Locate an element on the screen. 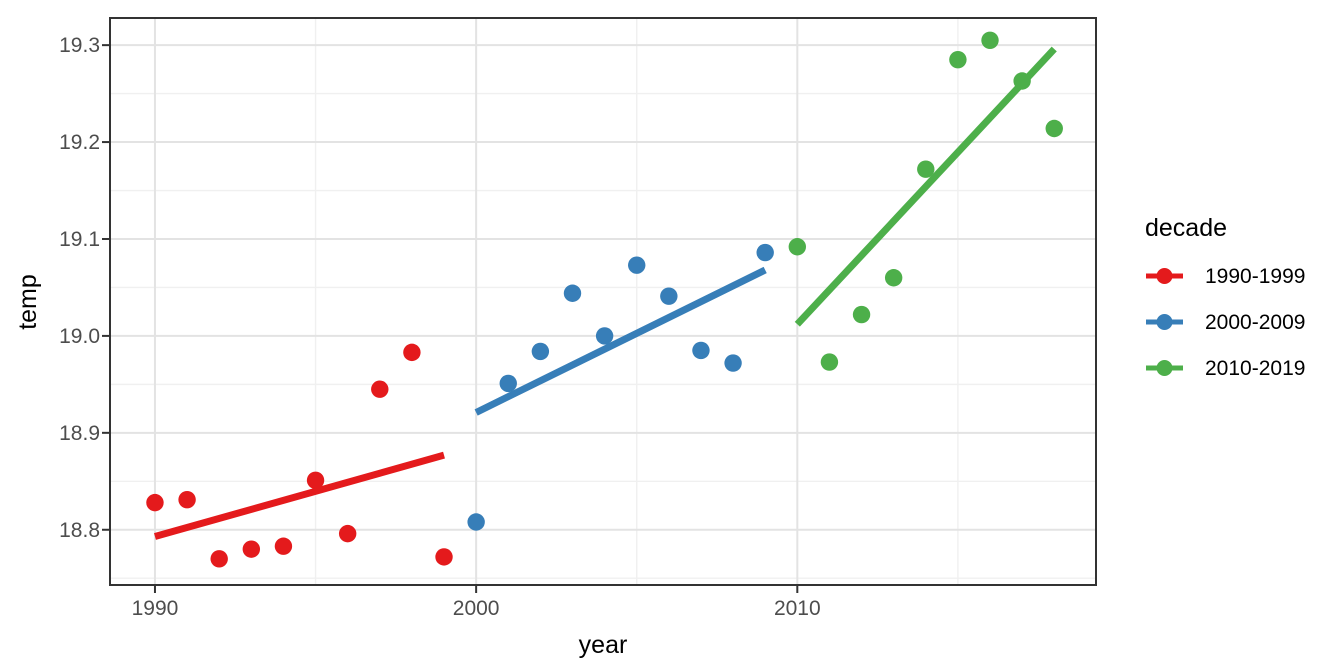 This screenshot has height=672, width=1344. legend-label: 2000-2009 is located at coordinates (1255, 322).